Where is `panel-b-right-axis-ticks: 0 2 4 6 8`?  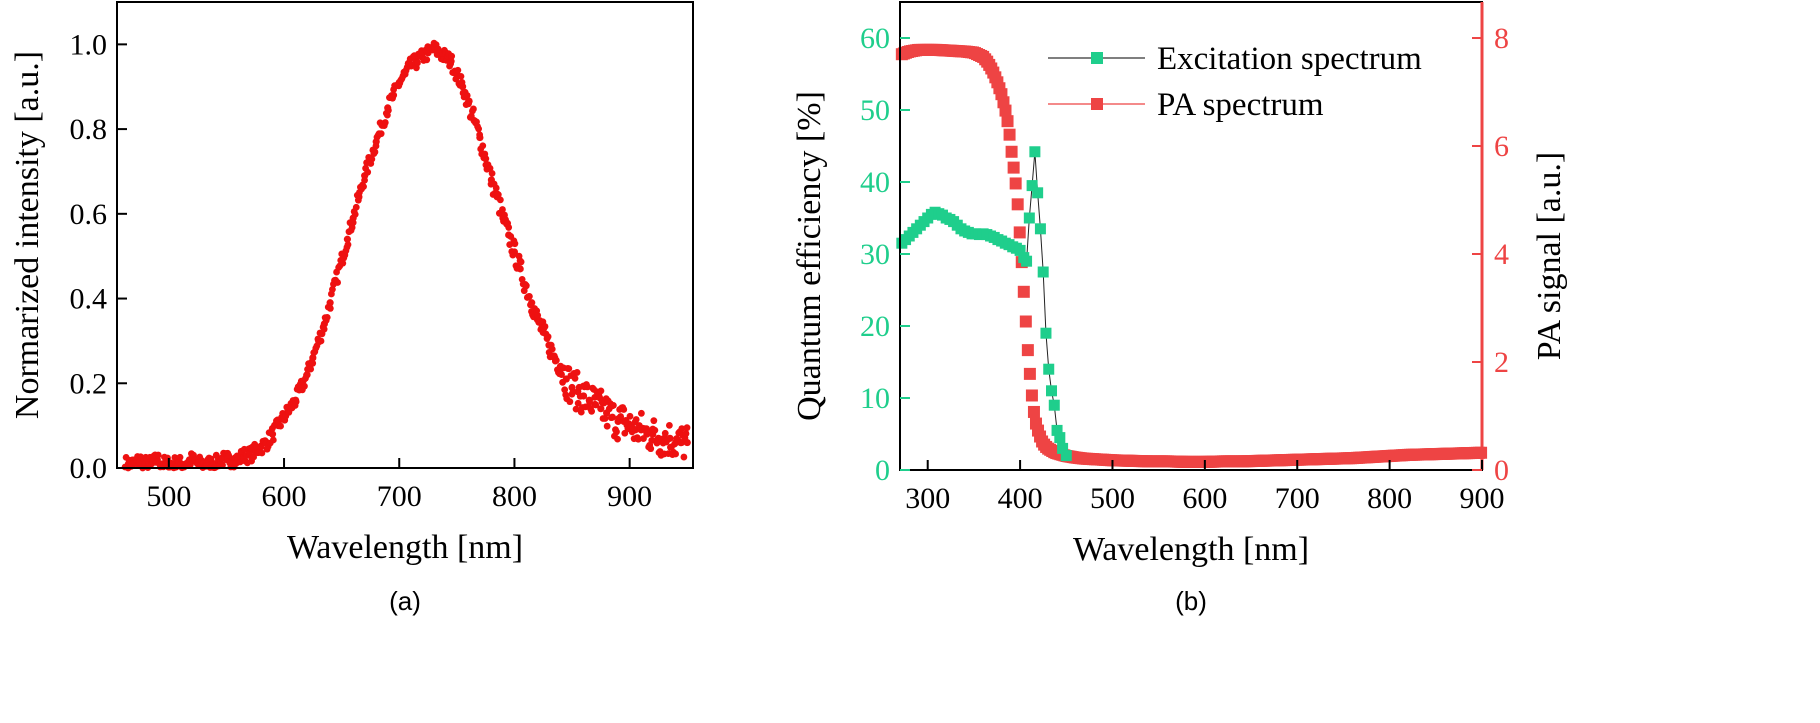
panel-b-right-axis-ticks: 0 2 4 6 8 is located at coordinates (1490, 254).